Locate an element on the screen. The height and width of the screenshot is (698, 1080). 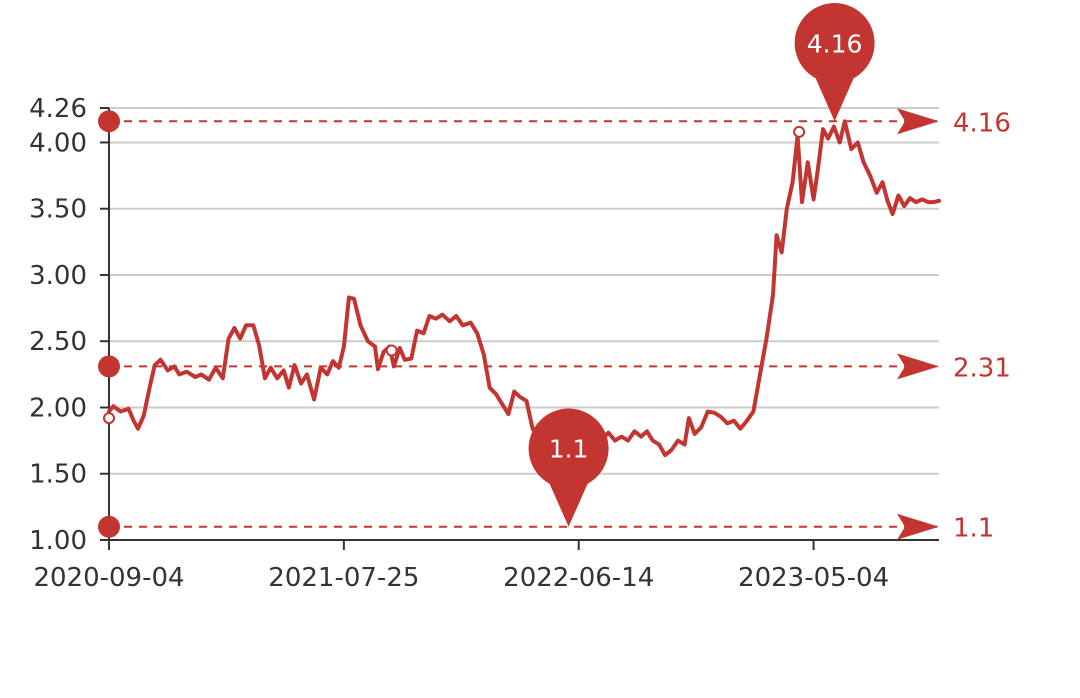
x-tick-label: 2020-09-04 is located at coordinates (108, 578).